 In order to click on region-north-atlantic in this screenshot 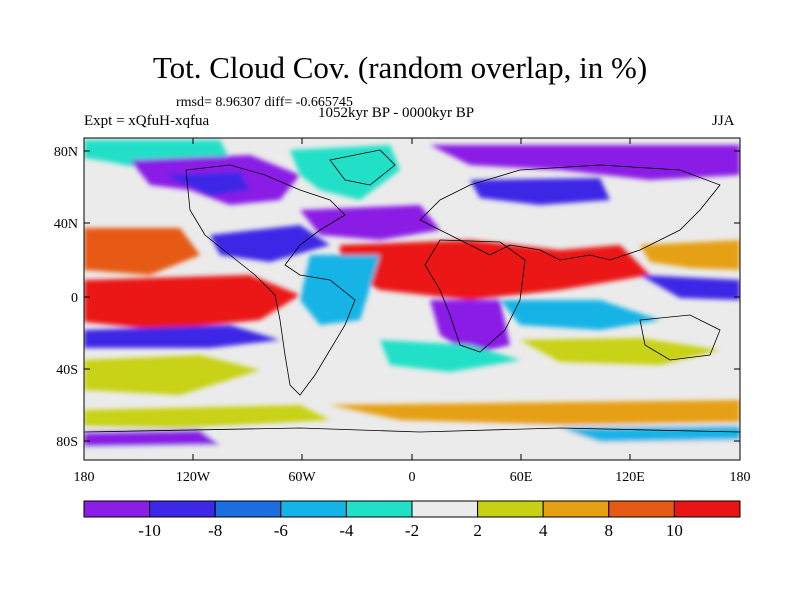, I will do `click(370, 222)`.